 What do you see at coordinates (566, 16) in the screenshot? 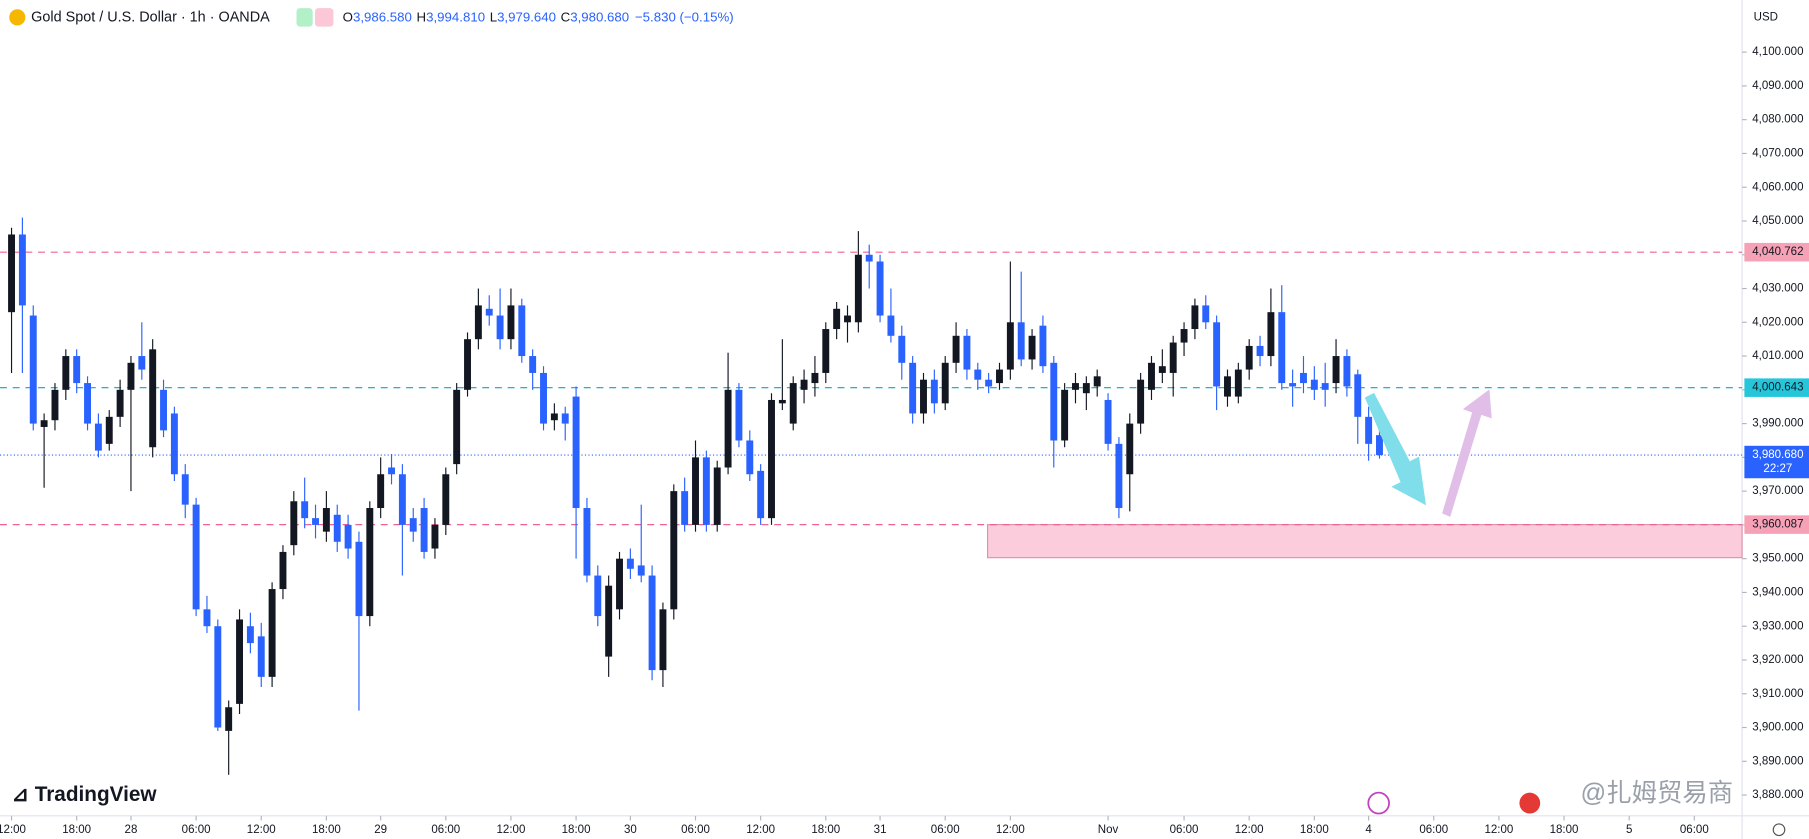
I see `field-label: C` at bounding box center [566, 16].